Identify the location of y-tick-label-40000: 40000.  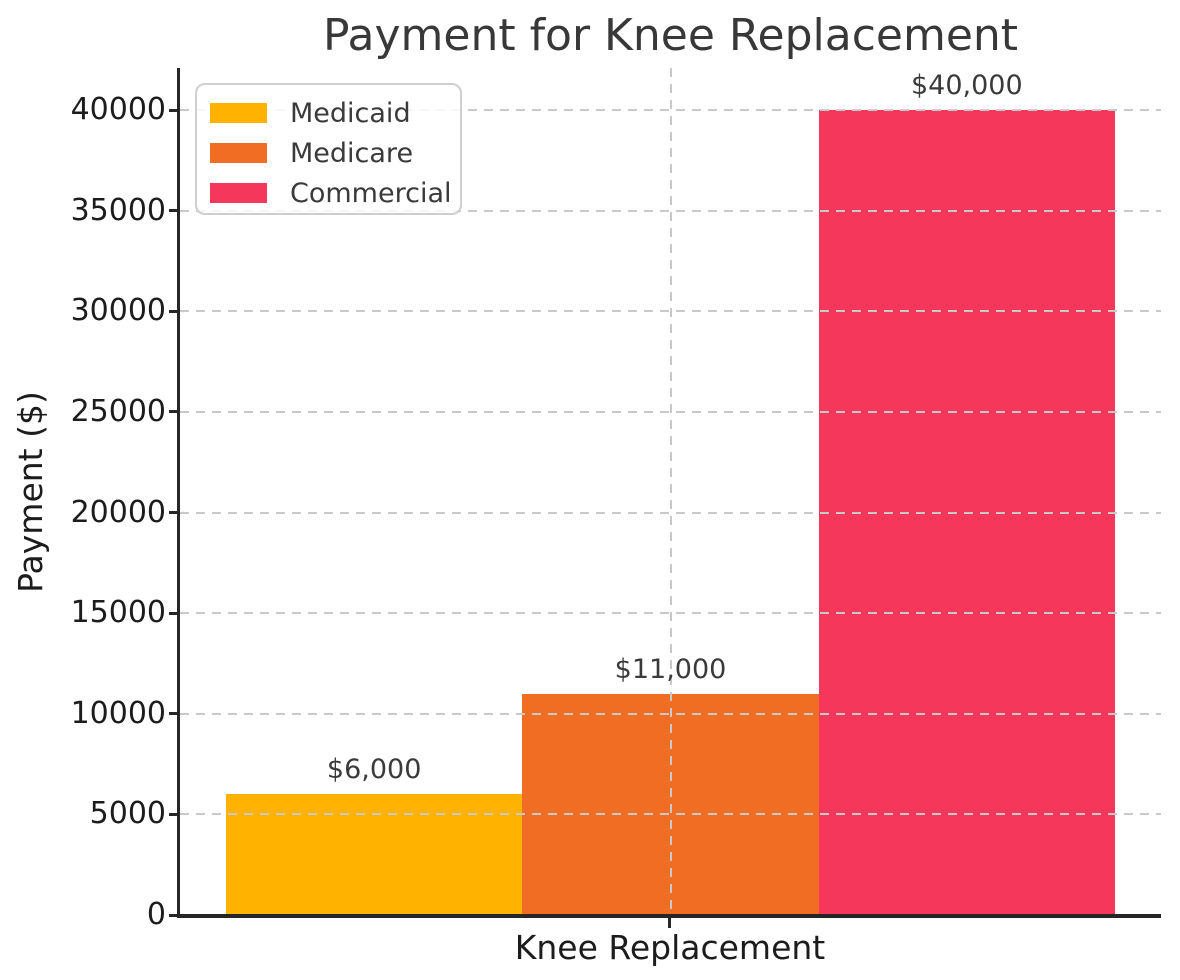
(118, 109).